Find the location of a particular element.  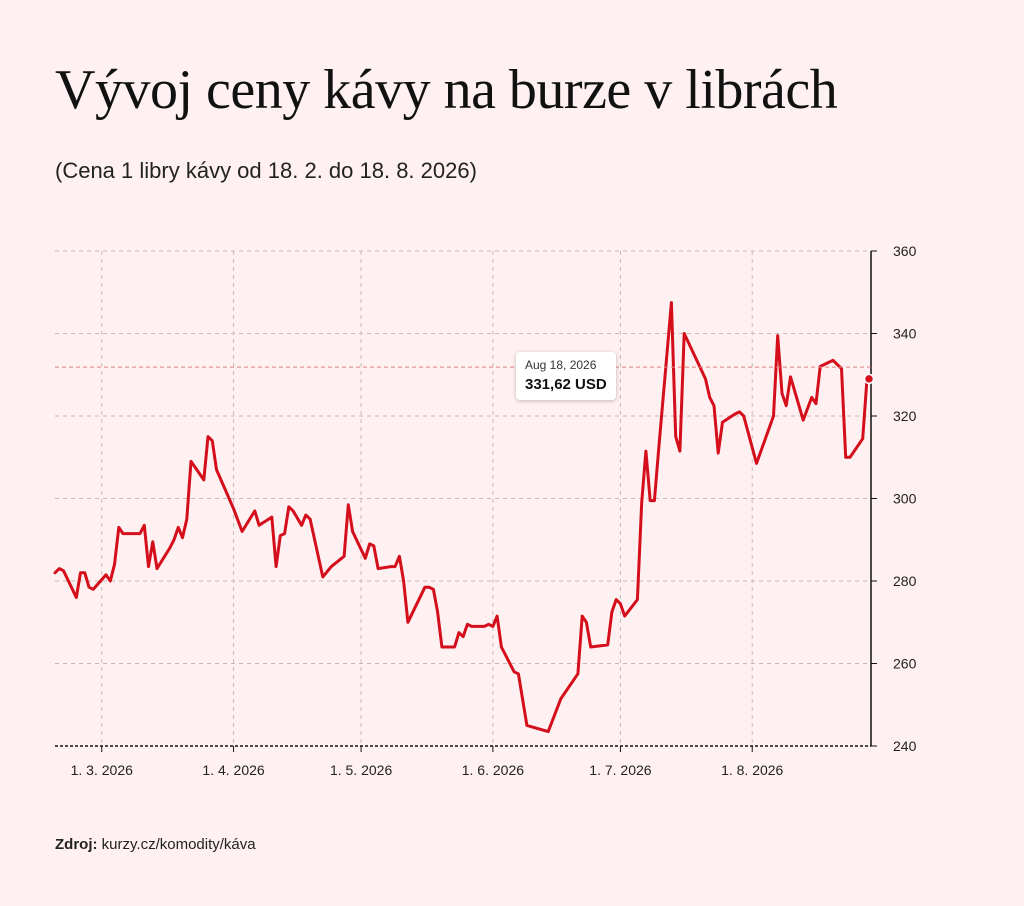

page-title: Vývoj ceny kávy na burze v librách is located at coordinates (446, 90).